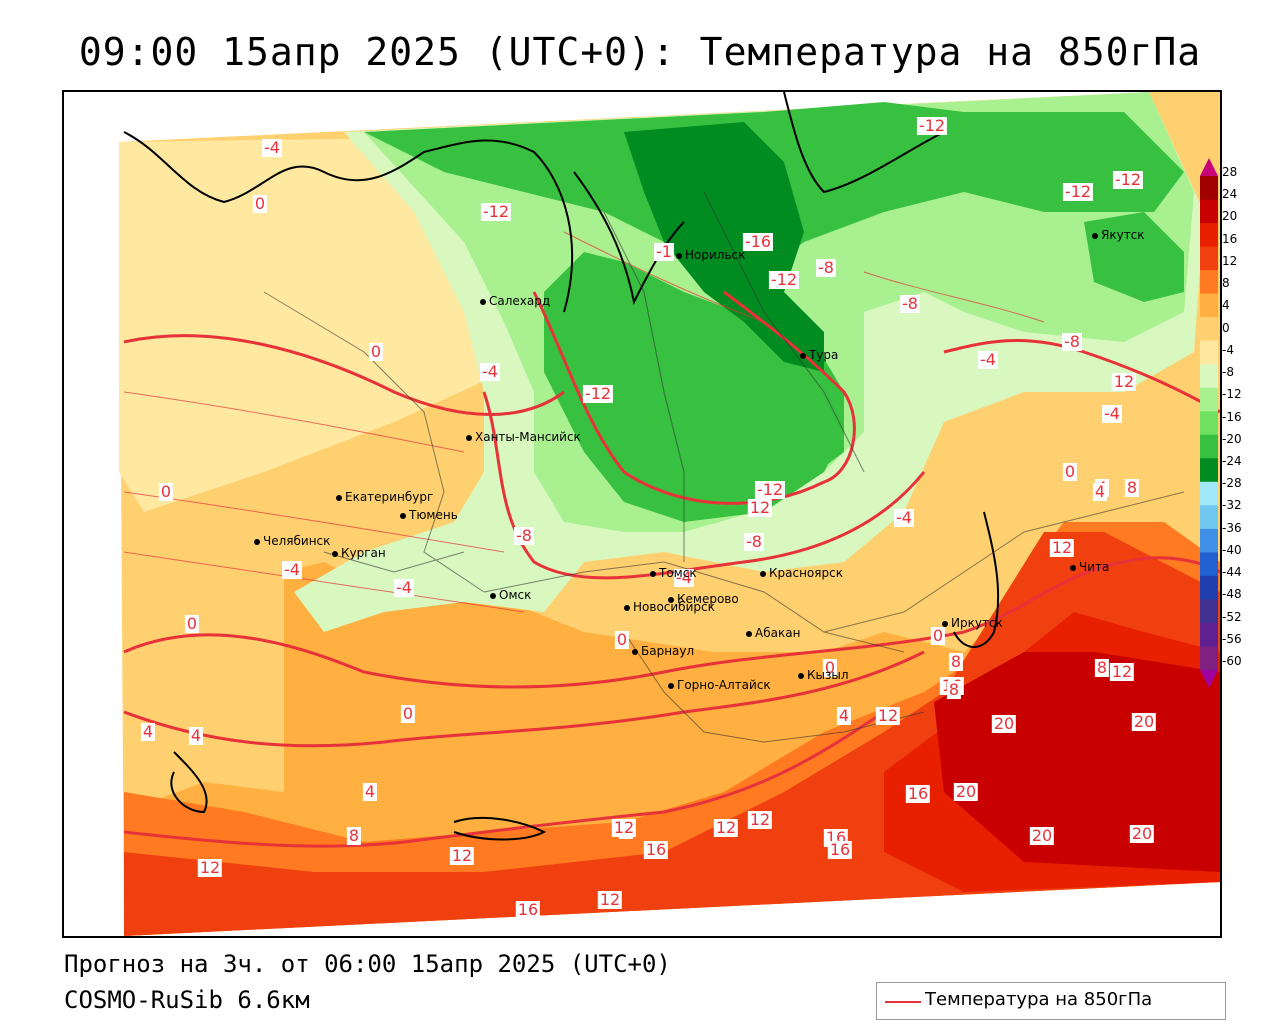  What do you see at coordinates (515, 595) in the screenshot?
I see `city-name: Омск` at bounding box center [515, 595].